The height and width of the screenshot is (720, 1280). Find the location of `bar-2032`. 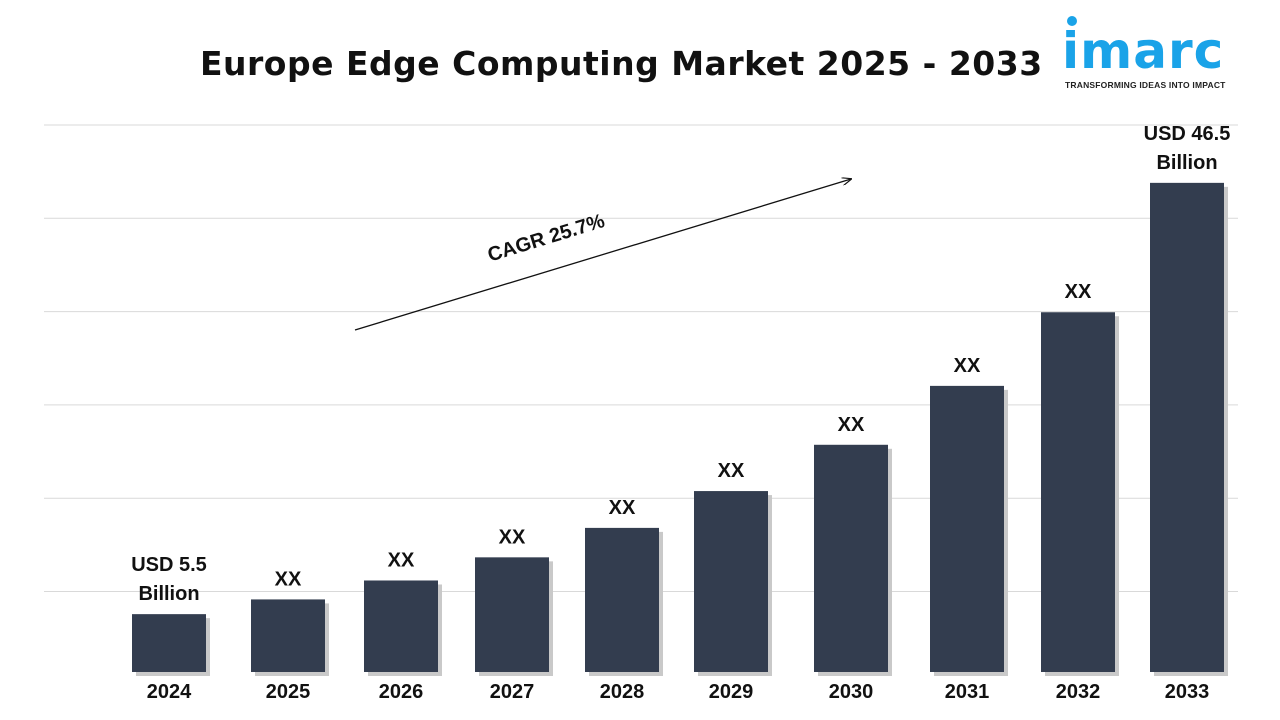

bar-2032 is located at coordinates (1078, 492).